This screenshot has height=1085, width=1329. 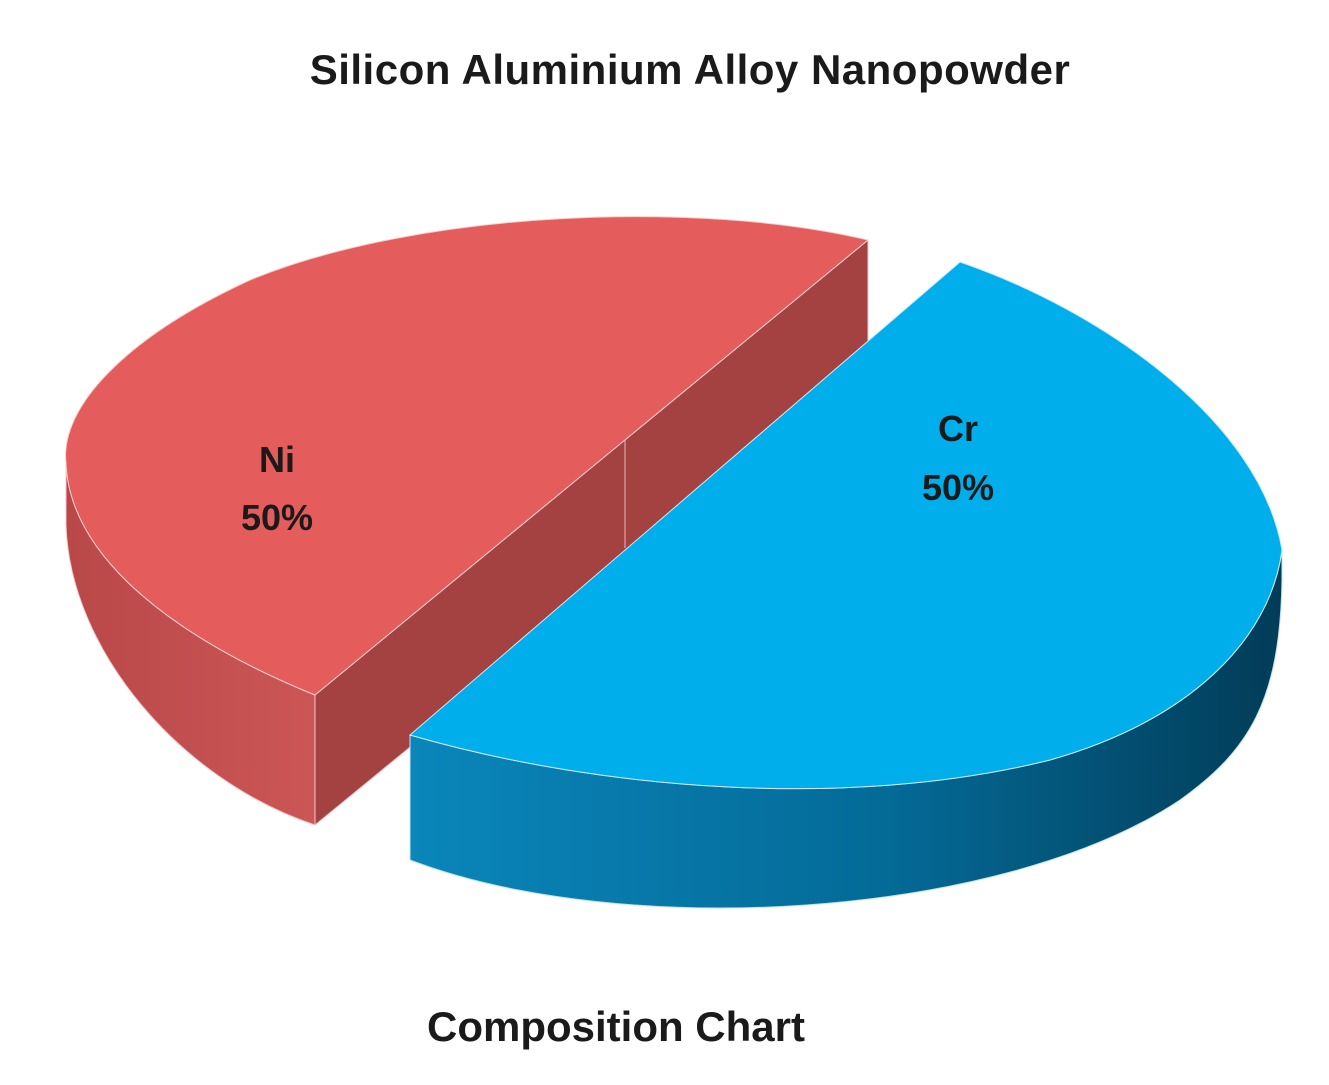 I want to click on ni-value-label: 50%, so click(x=277, y=517).